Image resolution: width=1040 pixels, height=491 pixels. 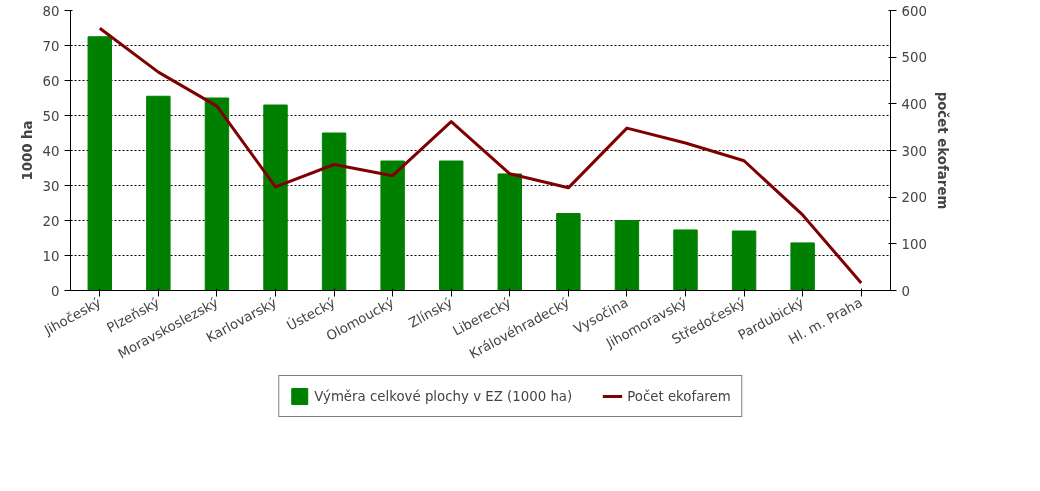 I want to click on y2-tick-label: 0, so click(x=905, y=291).